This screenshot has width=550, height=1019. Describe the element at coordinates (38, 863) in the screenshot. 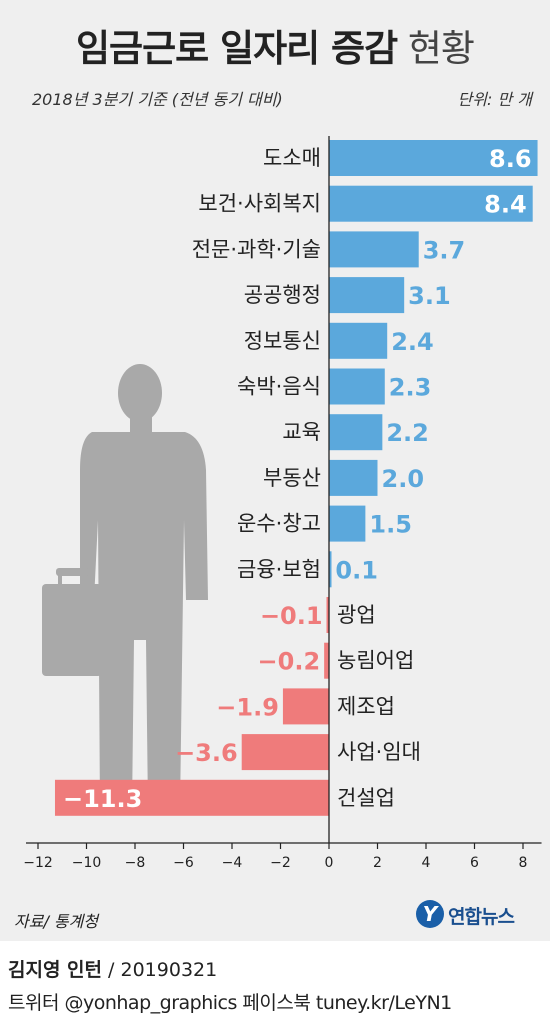

I see `x-tick-label-1: −12` at that location.